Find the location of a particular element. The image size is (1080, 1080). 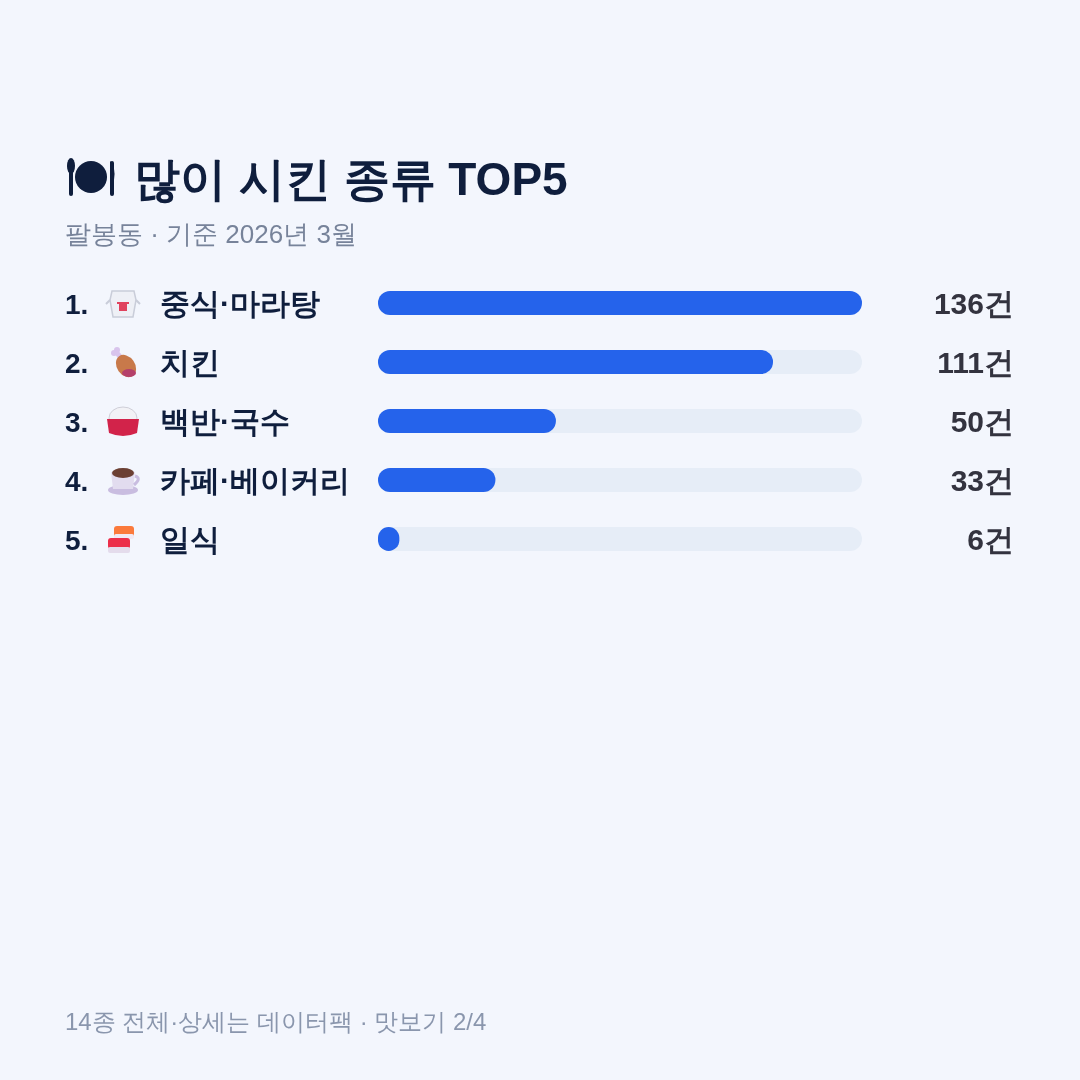

data-label: 6건 is located at coordinates (990, 539).